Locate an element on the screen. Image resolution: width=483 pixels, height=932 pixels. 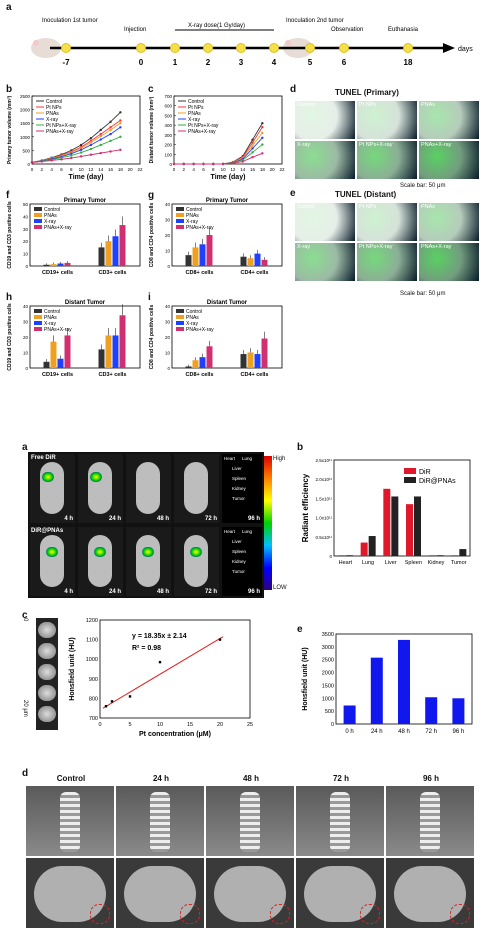
legend-label: X-ray is located at coordinates (50, 222).